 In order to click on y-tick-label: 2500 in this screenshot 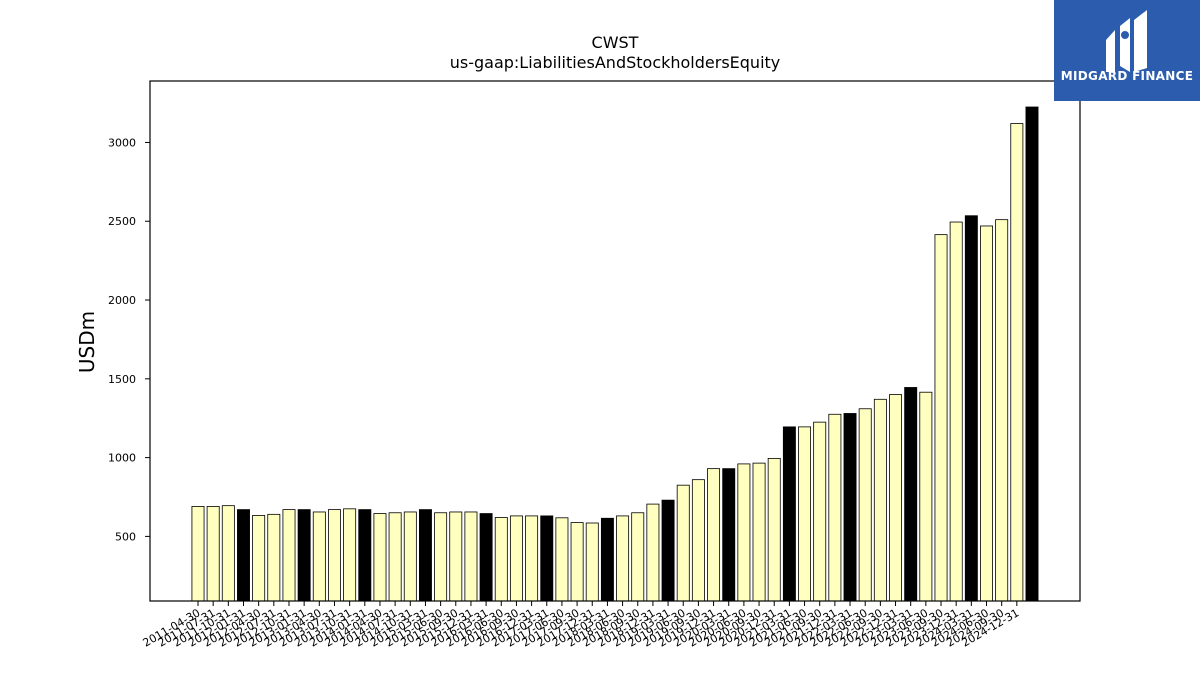, I will do `click(122, 221)`.